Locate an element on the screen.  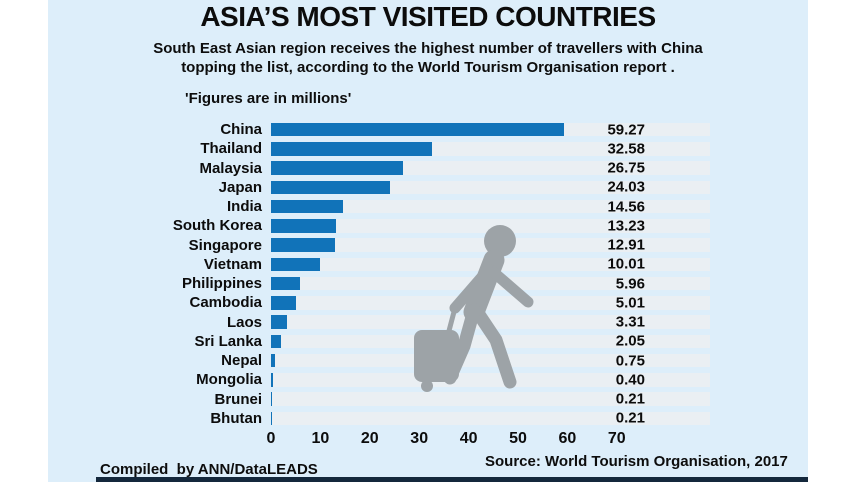
bottom-strip is located at coordinates (452, 479).